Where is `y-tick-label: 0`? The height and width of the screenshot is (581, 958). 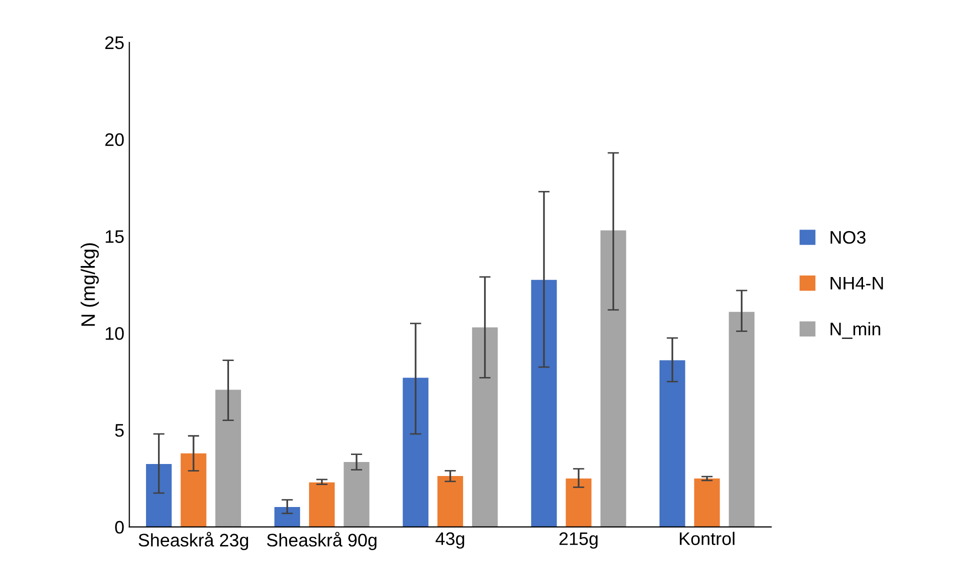 y-tick-label: 0 is located at coordinates (119, 527).